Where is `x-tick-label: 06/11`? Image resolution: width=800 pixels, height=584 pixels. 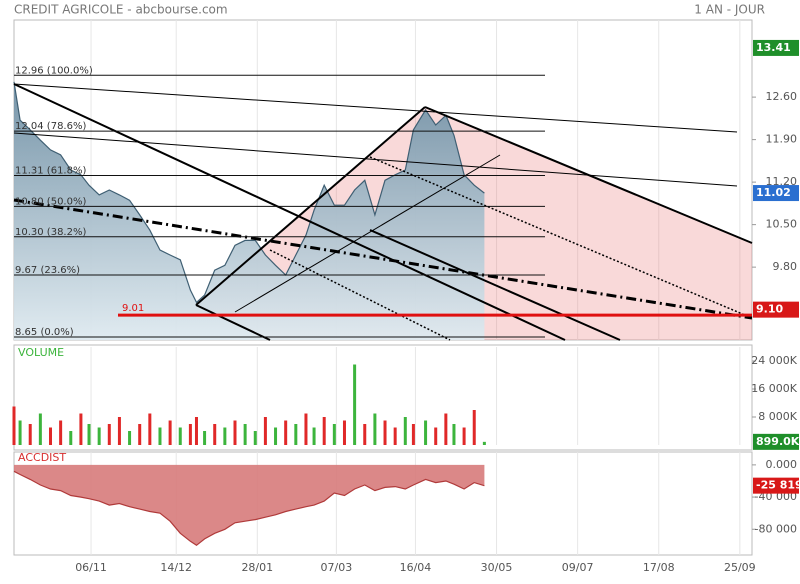 x-tick-label: 06/11 is located at coordinates (91, 567).